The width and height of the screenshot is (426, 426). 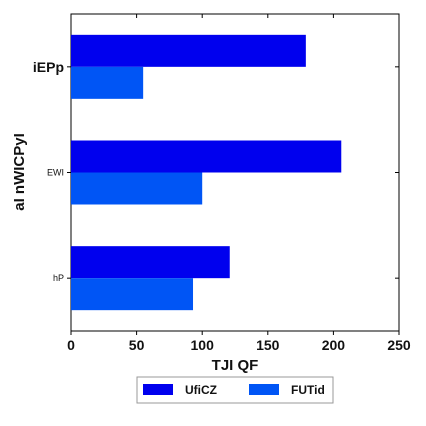 What do you see at coordinates (55, 173) in the screenshot?
I see `y-tick-label: EWI` at bounding box center [55, 173].